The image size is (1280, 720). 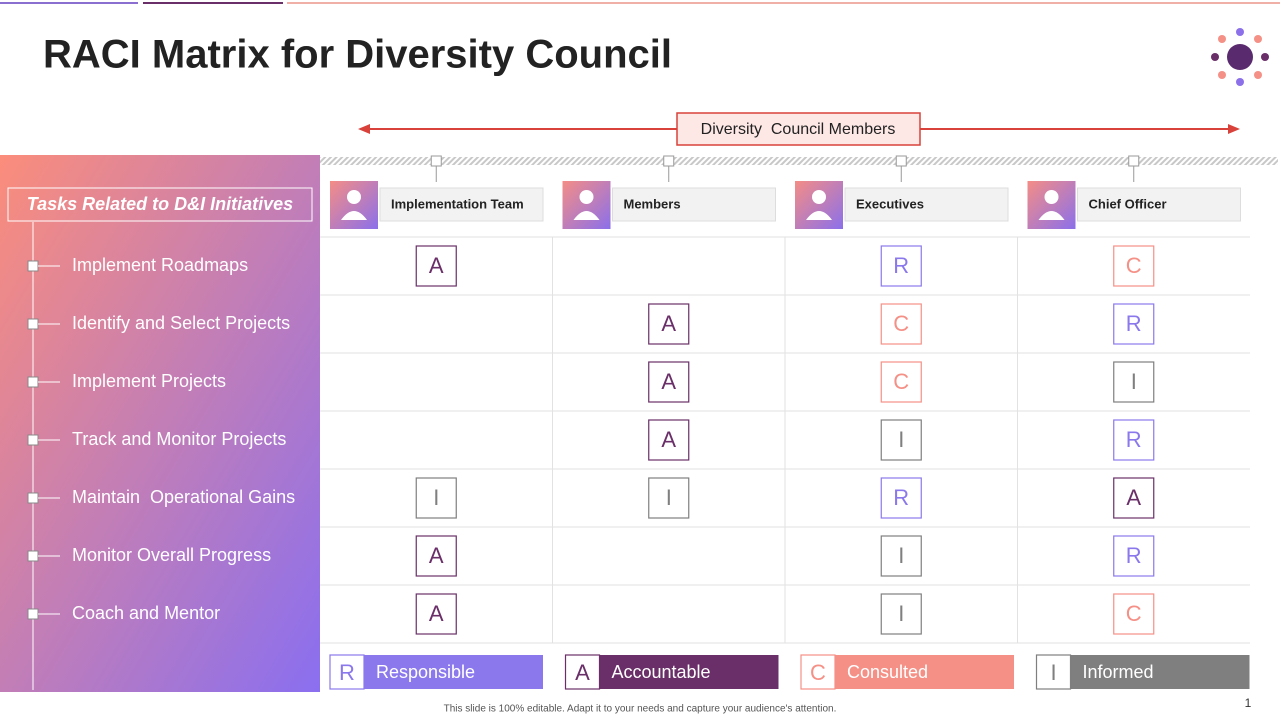 I want to click on task-label: Identify and Select Projects, so click(x=181, y=323).